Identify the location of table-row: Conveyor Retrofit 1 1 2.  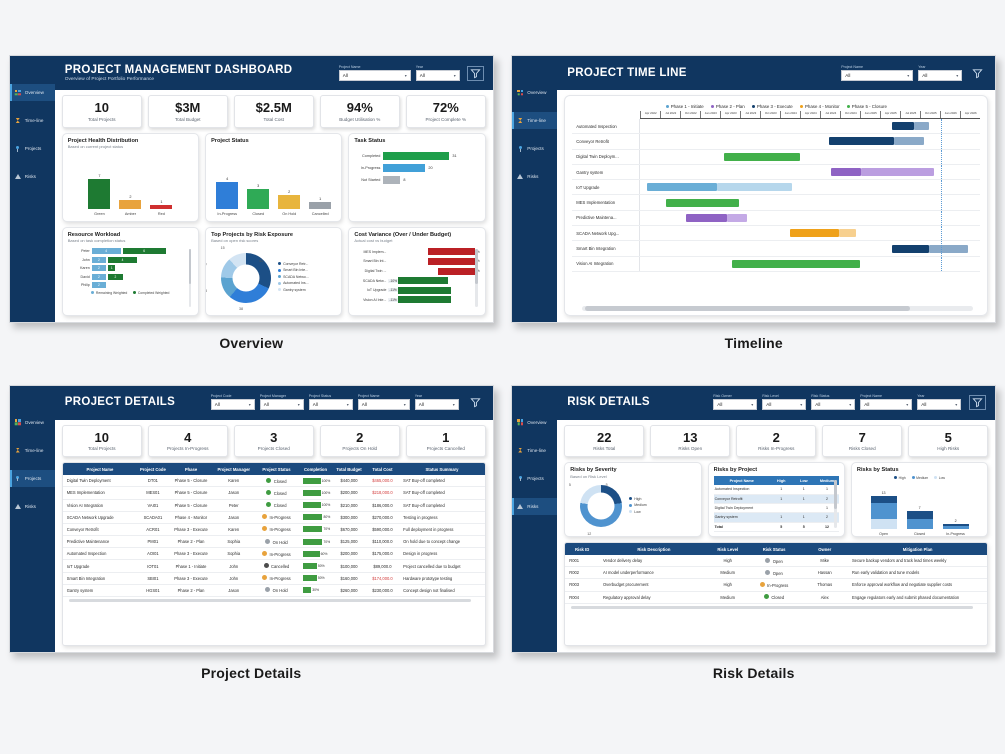
(776, 499).